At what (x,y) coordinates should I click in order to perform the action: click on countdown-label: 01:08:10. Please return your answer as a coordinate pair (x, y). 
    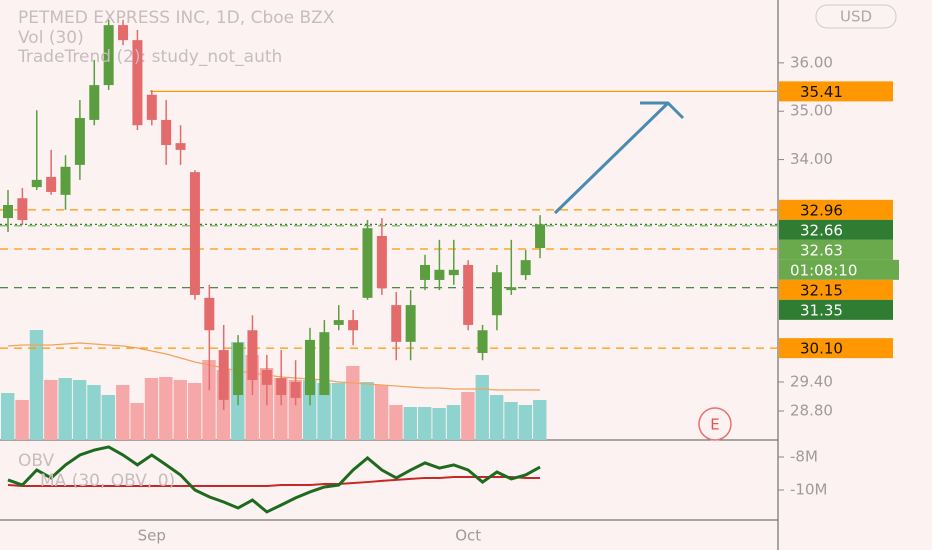
    Looking at the image, I should click on (823, 270).